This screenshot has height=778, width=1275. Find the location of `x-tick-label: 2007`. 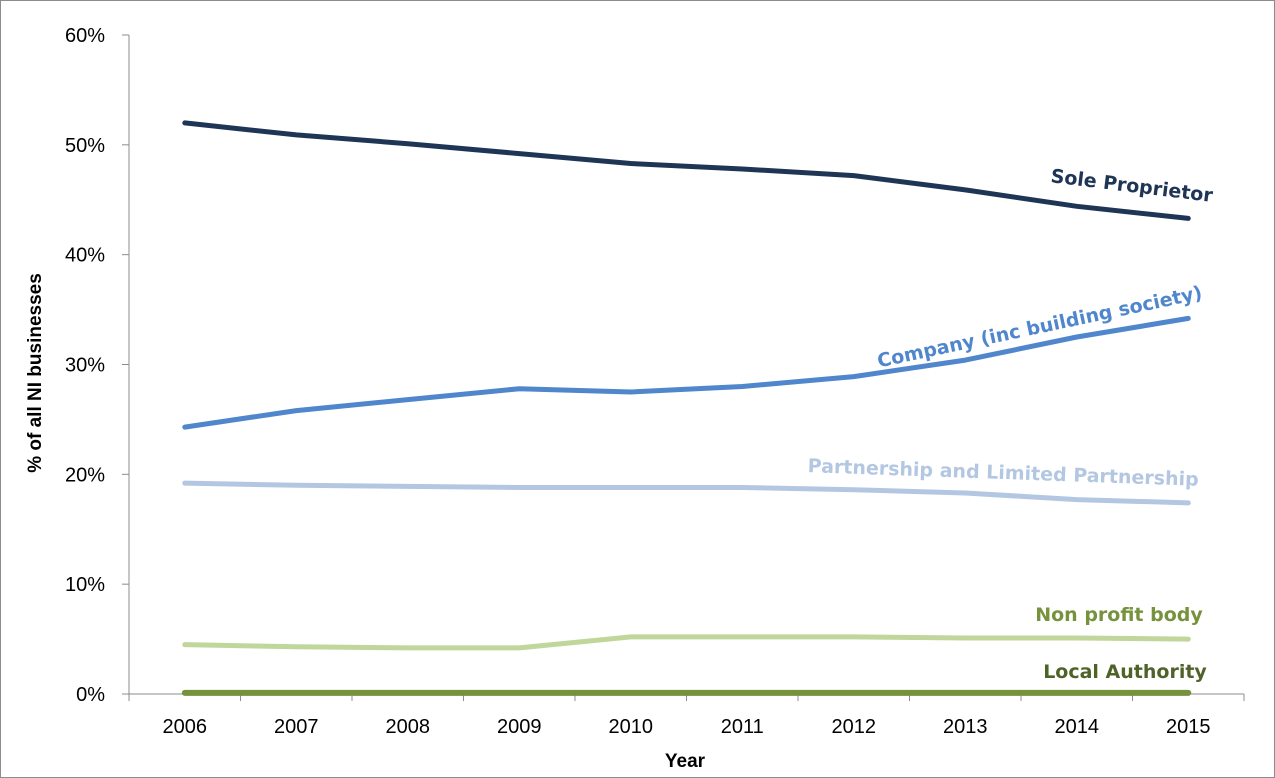

x-tick-label: 2007 is located at coordinates (296, 727).